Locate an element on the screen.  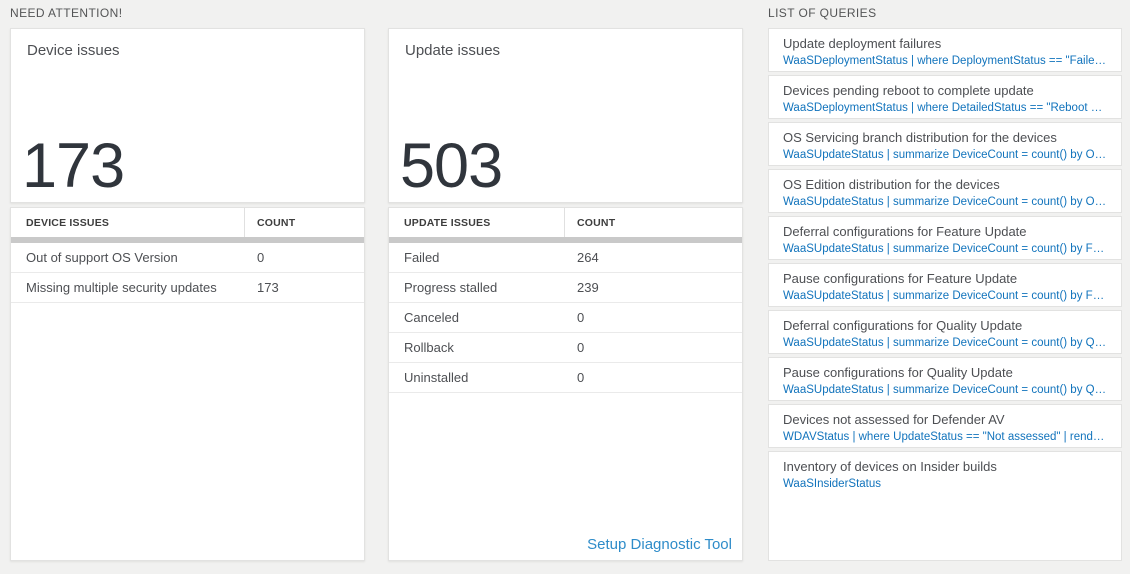
row-label: Out of support OS Version is located at coordinates (102, 257).